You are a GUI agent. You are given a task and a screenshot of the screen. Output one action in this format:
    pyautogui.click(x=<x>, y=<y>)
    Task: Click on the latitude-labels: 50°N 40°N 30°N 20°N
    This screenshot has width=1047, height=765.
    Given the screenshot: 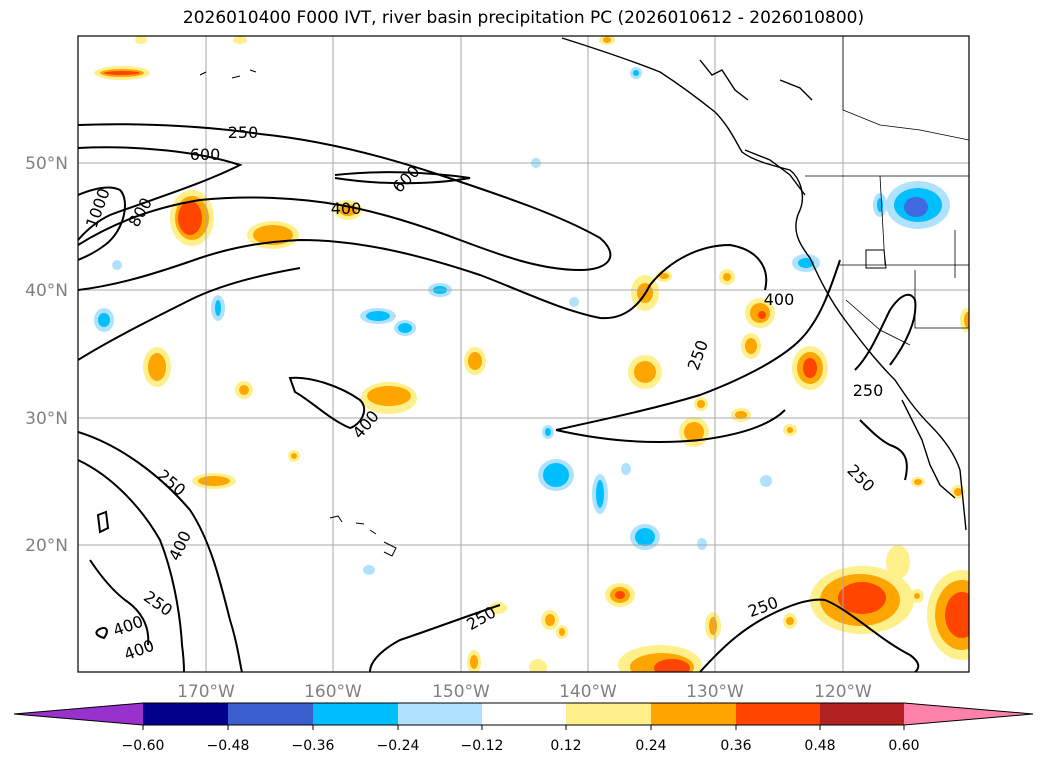 What is the action you would take?
    pyautogui.click(x=46, y=355)
    